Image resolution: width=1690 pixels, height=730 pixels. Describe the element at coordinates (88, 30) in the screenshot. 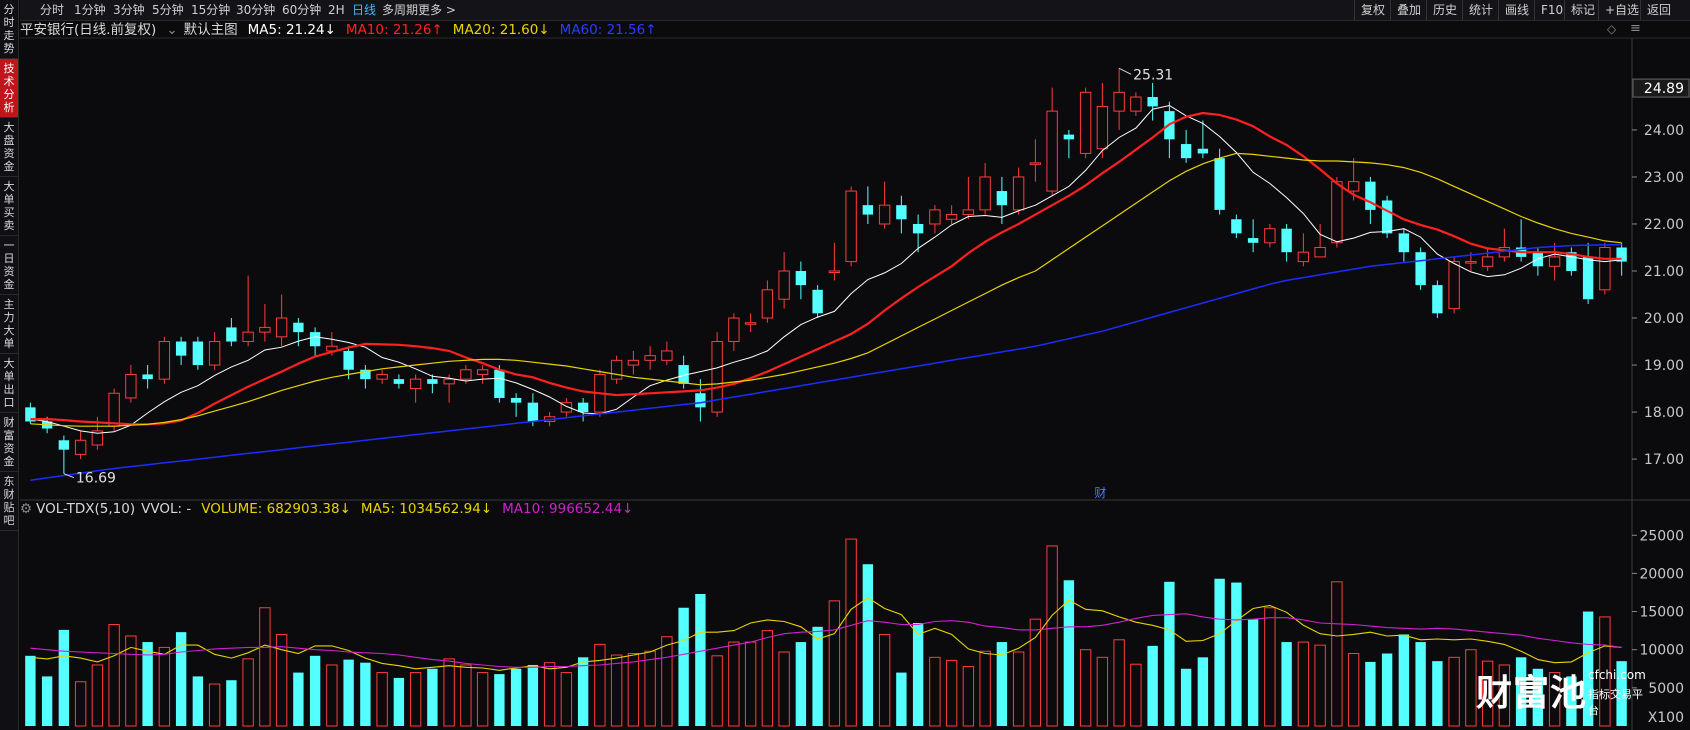

I see `legend-title: 平安银行(日线.前复权)` at that location.